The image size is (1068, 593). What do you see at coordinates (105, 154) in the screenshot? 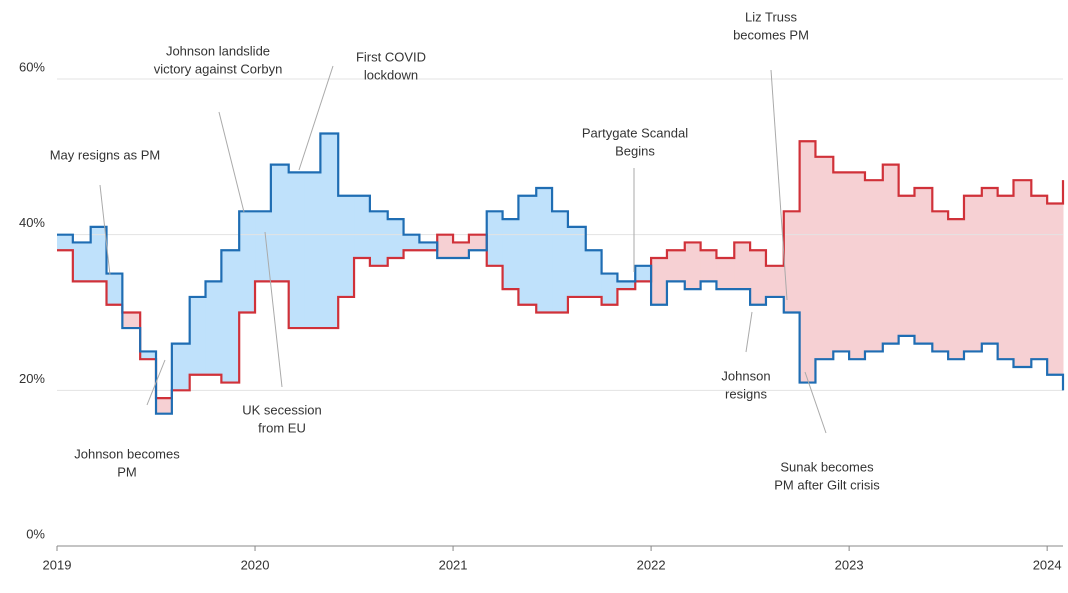
I see `annotation-text: May resigns as PM` at bounding box center [105, 154].